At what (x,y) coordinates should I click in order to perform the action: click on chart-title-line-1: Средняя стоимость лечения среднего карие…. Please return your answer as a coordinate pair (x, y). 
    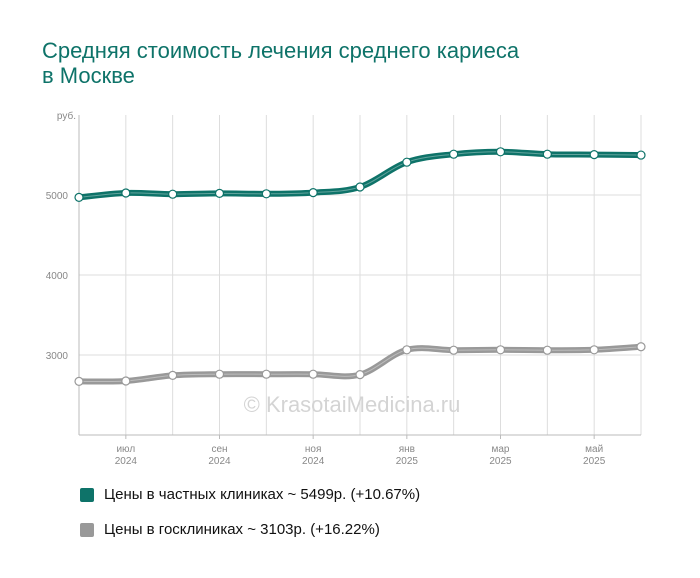
    Looking at the image, I should click on (281, 50).